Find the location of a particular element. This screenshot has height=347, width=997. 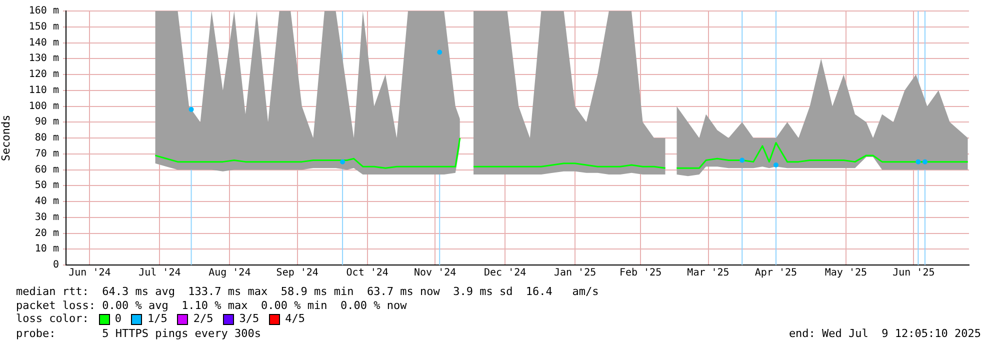

legend-label: 4/5 is located at coordinates (295, 319).